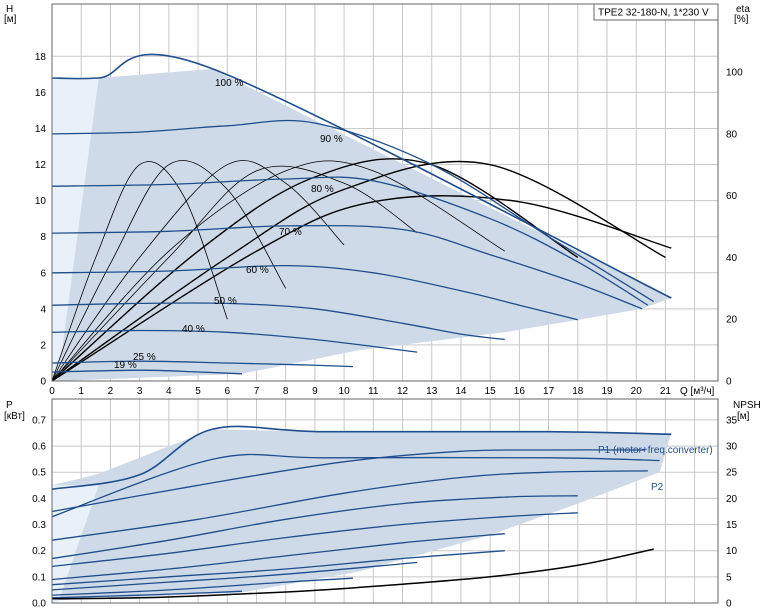 This screenshot has width=774, height=611. What do you see at coordinates (732, 525) in the screenshot?
I see `y2-tick-label: 15` at bounding box center [732, 525].